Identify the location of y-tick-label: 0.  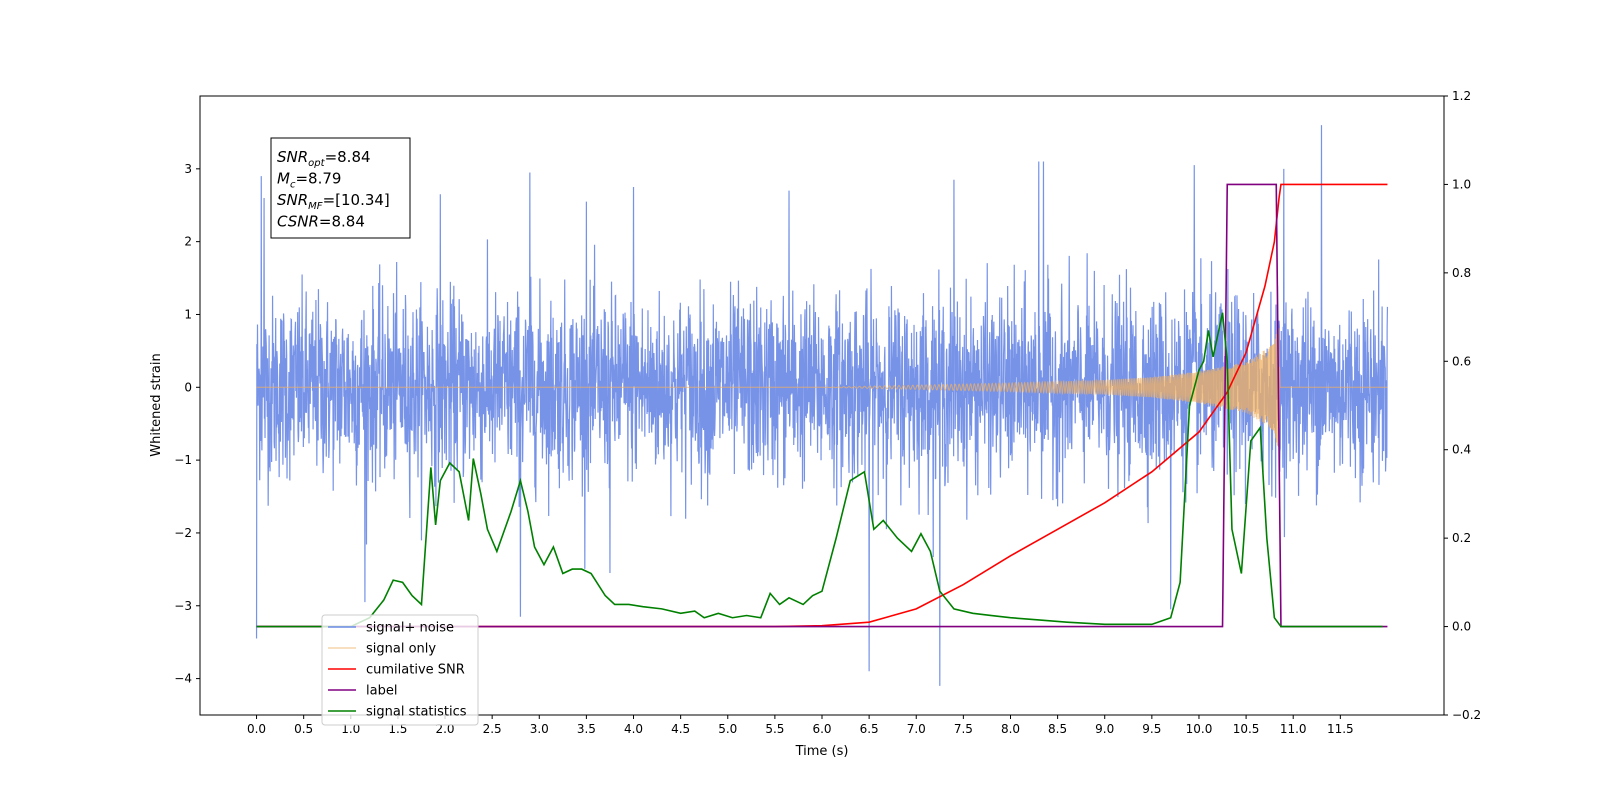
(188, 387).